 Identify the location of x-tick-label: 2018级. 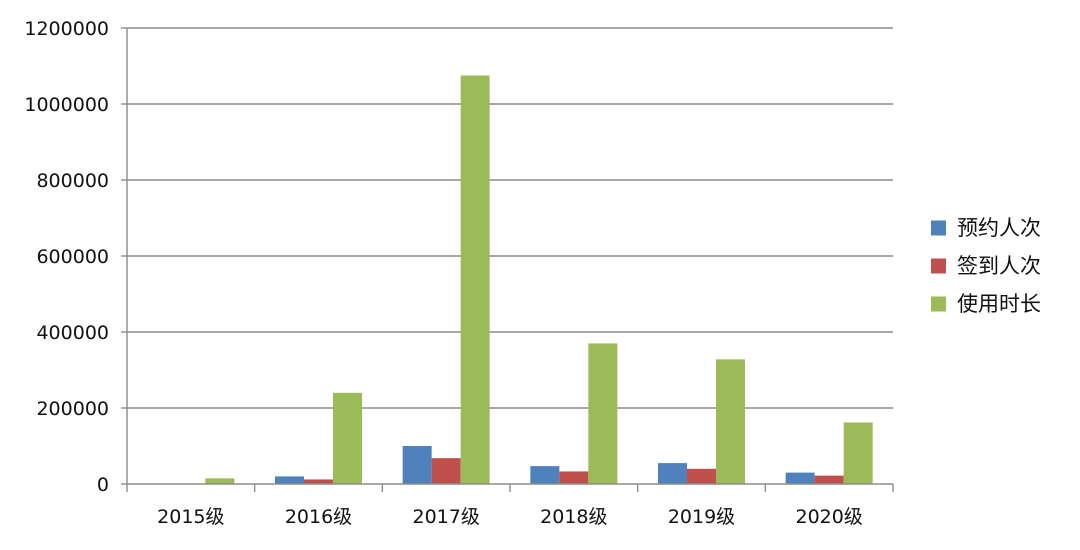
(573, 517).